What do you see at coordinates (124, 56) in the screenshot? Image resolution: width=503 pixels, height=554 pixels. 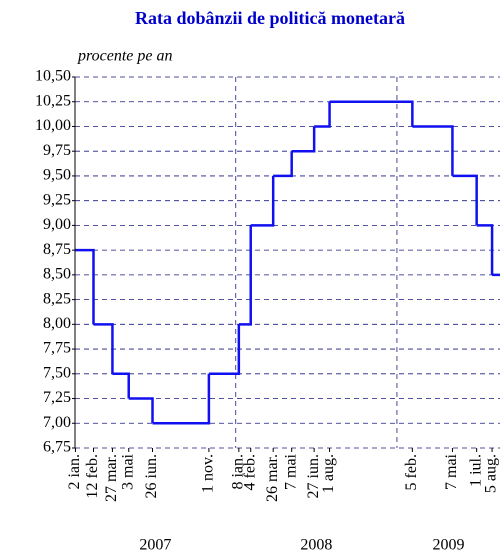 I see `subtitle: procente pe an` at bounding box center [124, 56].